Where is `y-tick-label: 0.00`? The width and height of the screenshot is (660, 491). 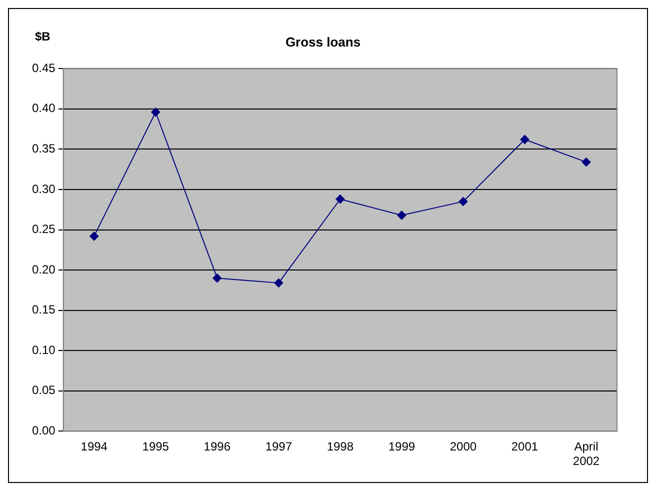 y-tick-label: 0.00 is located at coordinates (44, 431).